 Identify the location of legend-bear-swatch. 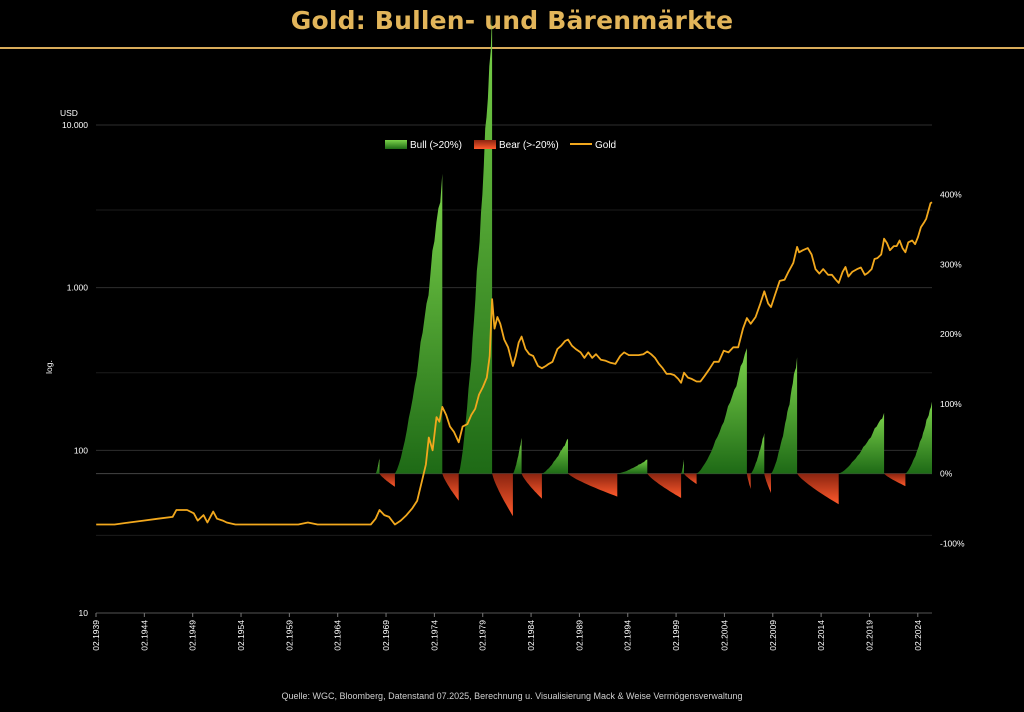
(485, 144).